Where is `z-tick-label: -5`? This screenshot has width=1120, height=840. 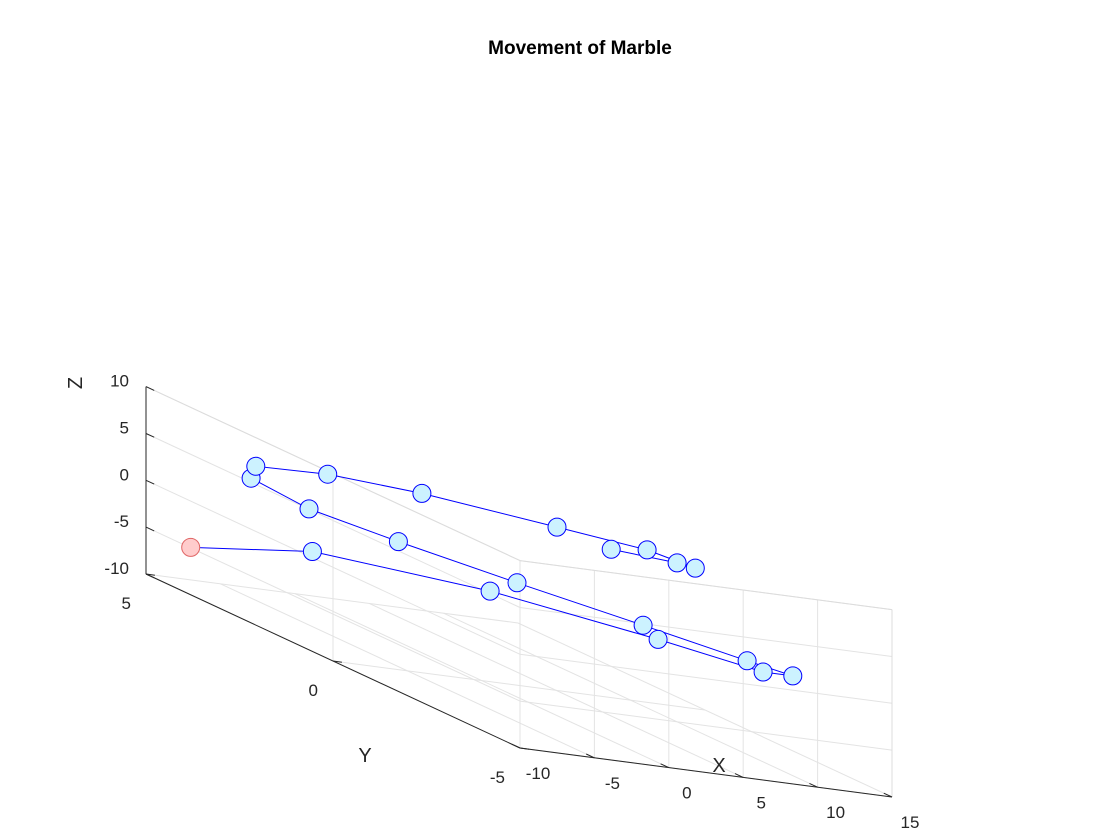
z-tick-label: -5 is located at coordinates (121, 521).